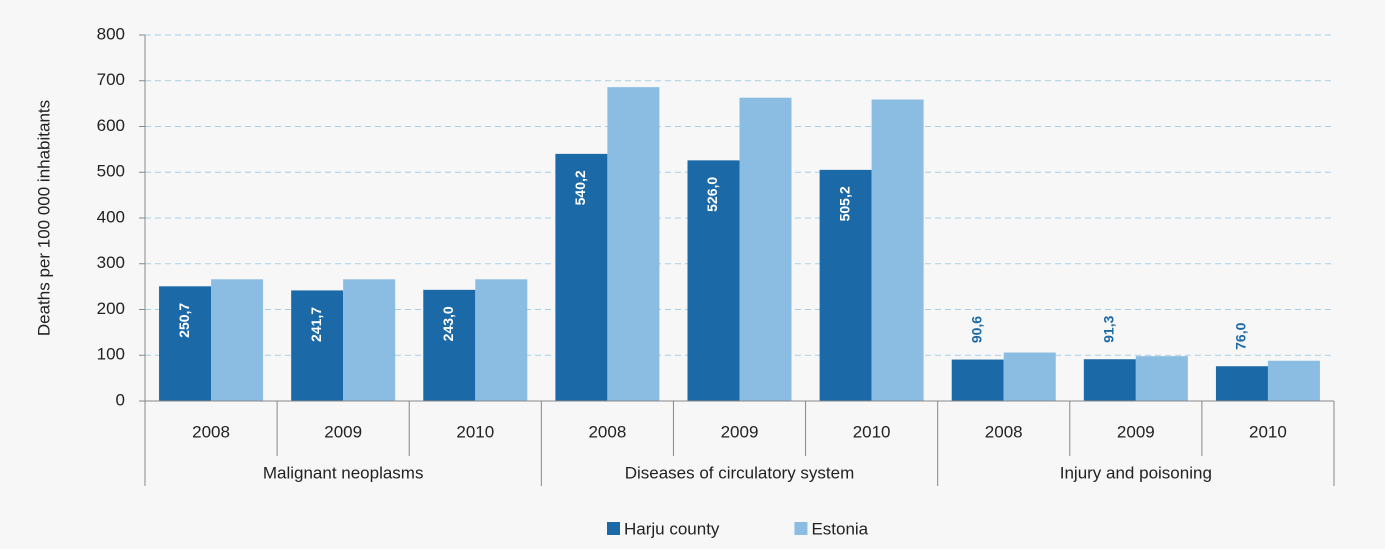 This screenshot has height=549, width=1385. Describe the element at coordinates (712, 194) in the screenshot. I see `value-label: 526,0` at that location.